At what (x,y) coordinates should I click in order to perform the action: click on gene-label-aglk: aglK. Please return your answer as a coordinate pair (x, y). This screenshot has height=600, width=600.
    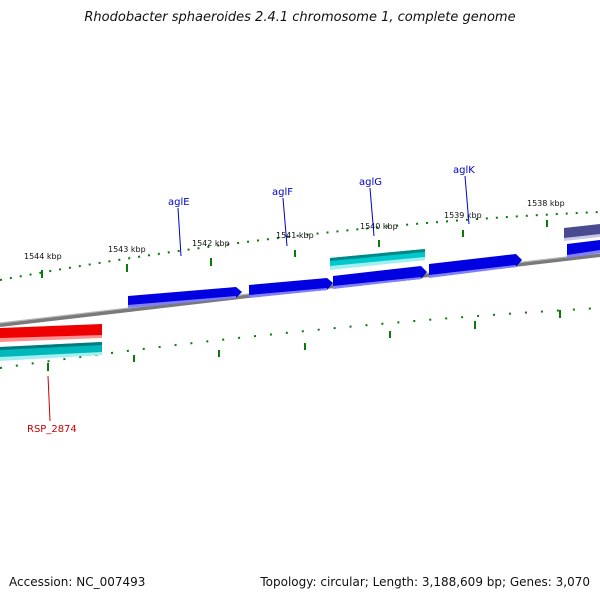
    Looking at the image, I should click on (464, 170).